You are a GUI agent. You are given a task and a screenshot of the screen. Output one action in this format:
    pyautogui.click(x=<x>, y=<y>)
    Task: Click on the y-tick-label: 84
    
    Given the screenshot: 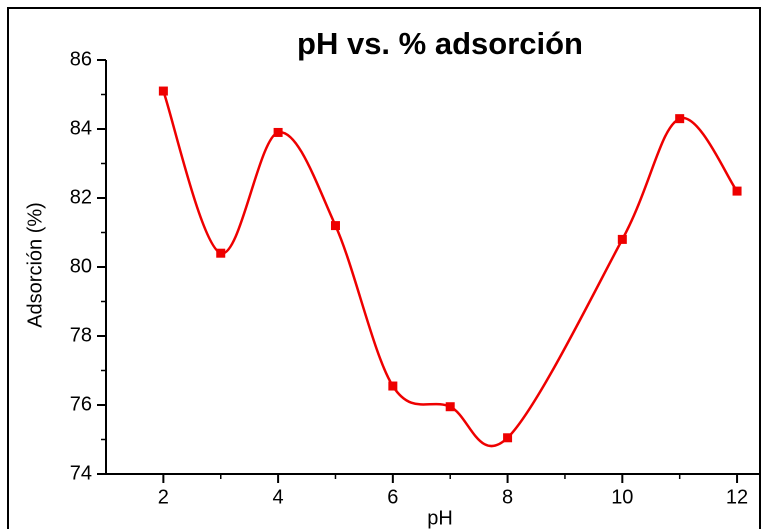 What is the action you would take?
    pyautogui.click(x=81, y=128)
    